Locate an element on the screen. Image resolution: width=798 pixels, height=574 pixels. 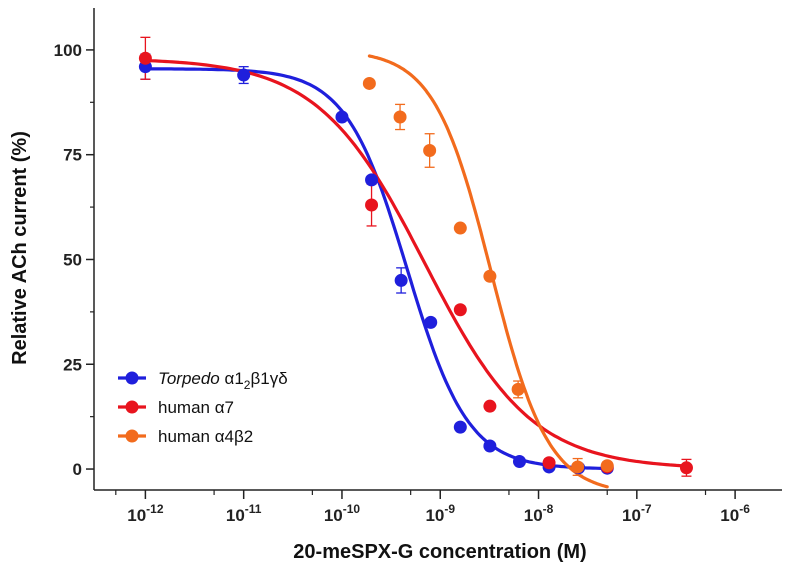
x-tick-label: 10⁻¹¹ is located at coordinates (244, 513).